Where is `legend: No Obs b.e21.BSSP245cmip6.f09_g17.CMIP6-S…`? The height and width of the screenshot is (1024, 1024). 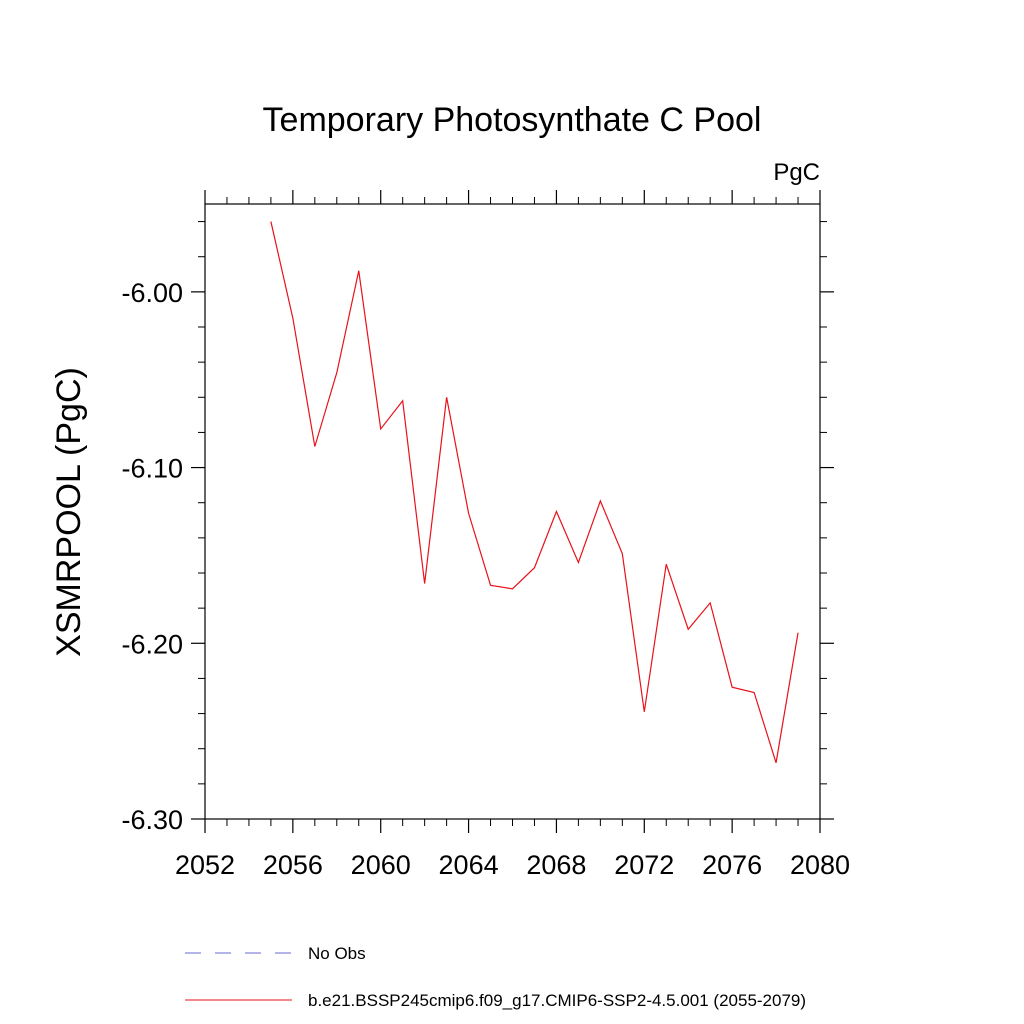
legend: No Obs b.e21.BSSP245cmip6.f09_g17.CMIP6-S… is located at coordinates (495, 977).